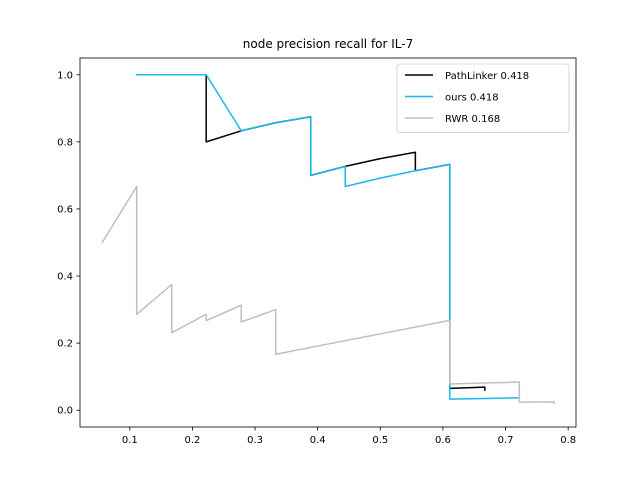  Describe the element at coordinates (443, 440) in the screenshot. I see `x-tick-label: 0.6` at that location.